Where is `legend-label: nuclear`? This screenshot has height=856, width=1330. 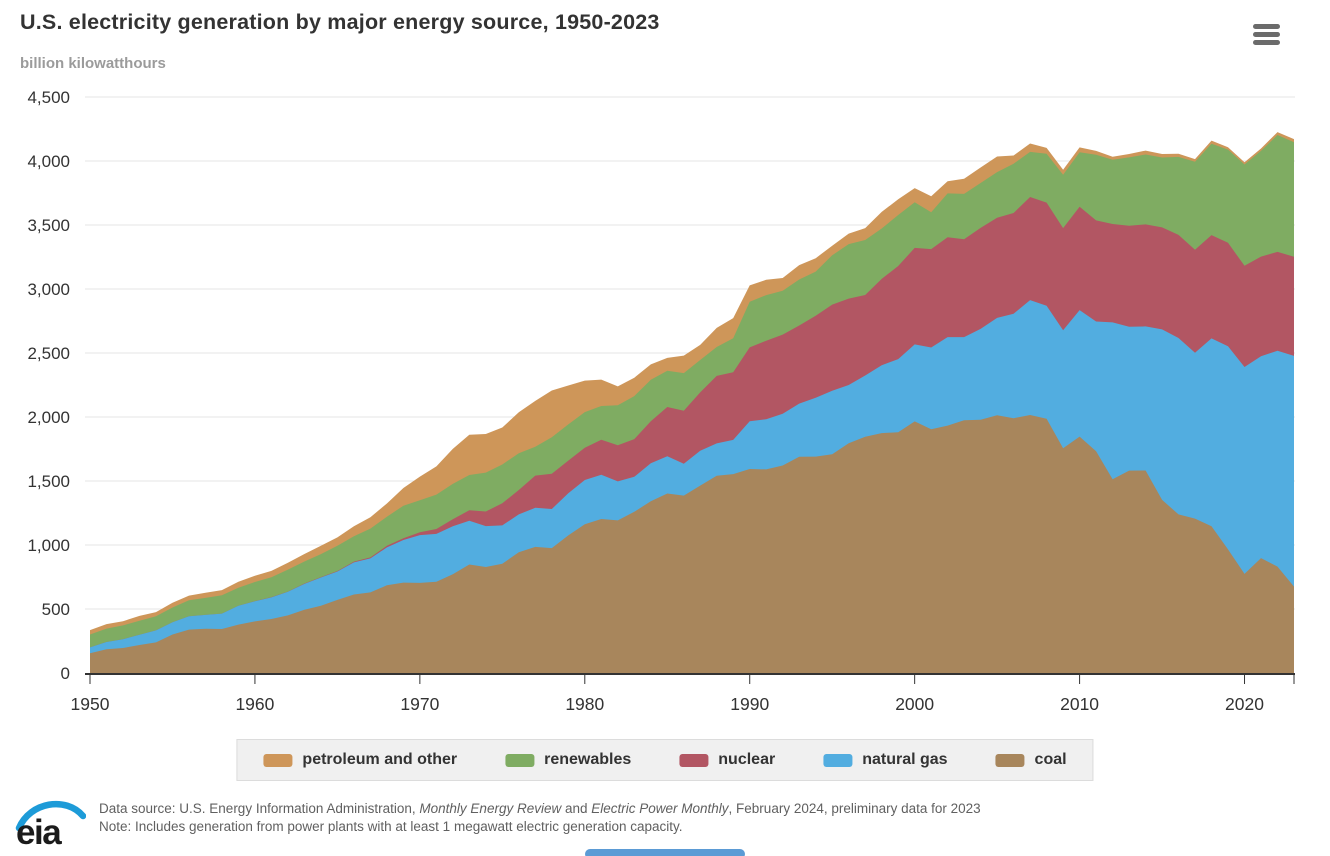
legend-label: nuclear is located at coordinates (747, 759).